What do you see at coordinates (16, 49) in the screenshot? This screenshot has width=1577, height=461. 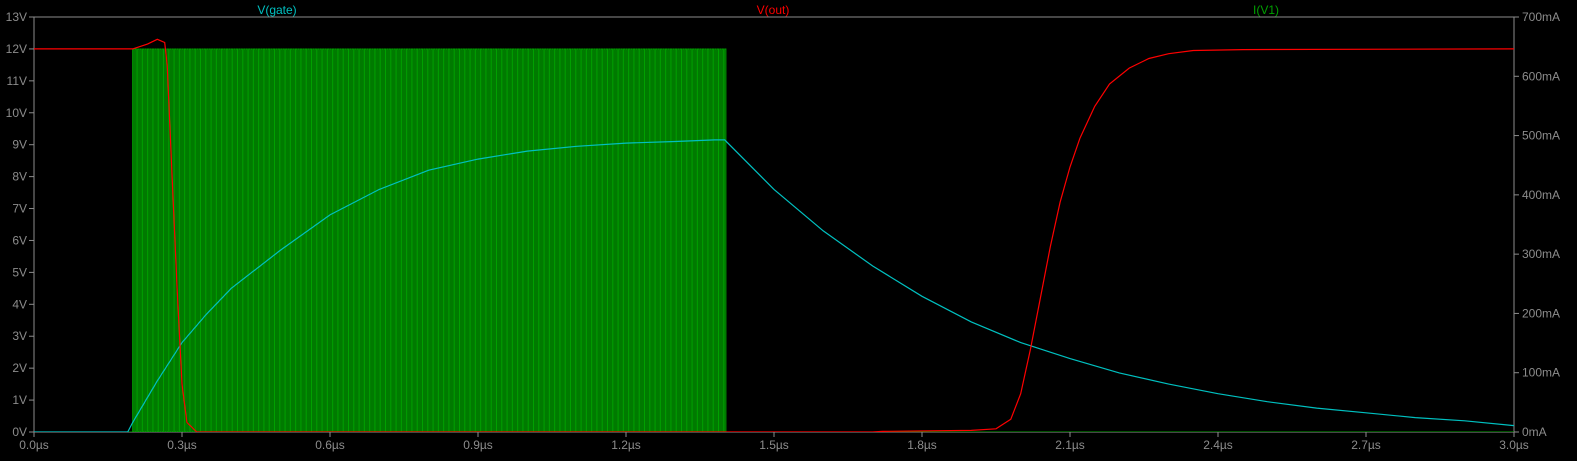 I see `left-tick-label: 12V` at bounding box center [16, 49].